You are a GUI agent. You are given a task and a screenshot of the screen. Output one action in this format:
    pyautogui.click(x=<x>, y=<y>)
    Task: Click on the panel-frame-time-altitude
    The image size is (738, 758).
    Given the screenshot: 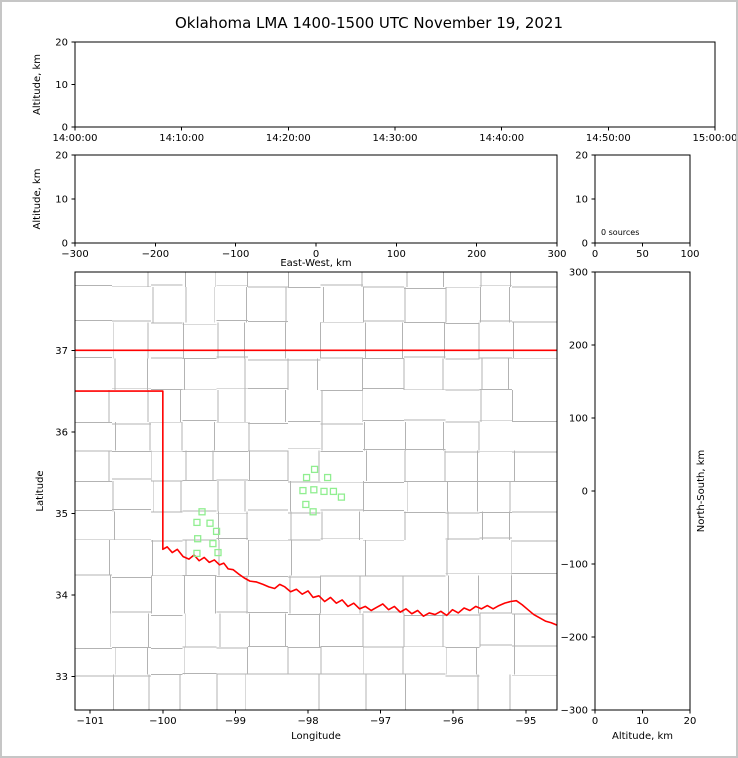 What is the action you would take?
    pyautogui.click(x=395, y=84)
    